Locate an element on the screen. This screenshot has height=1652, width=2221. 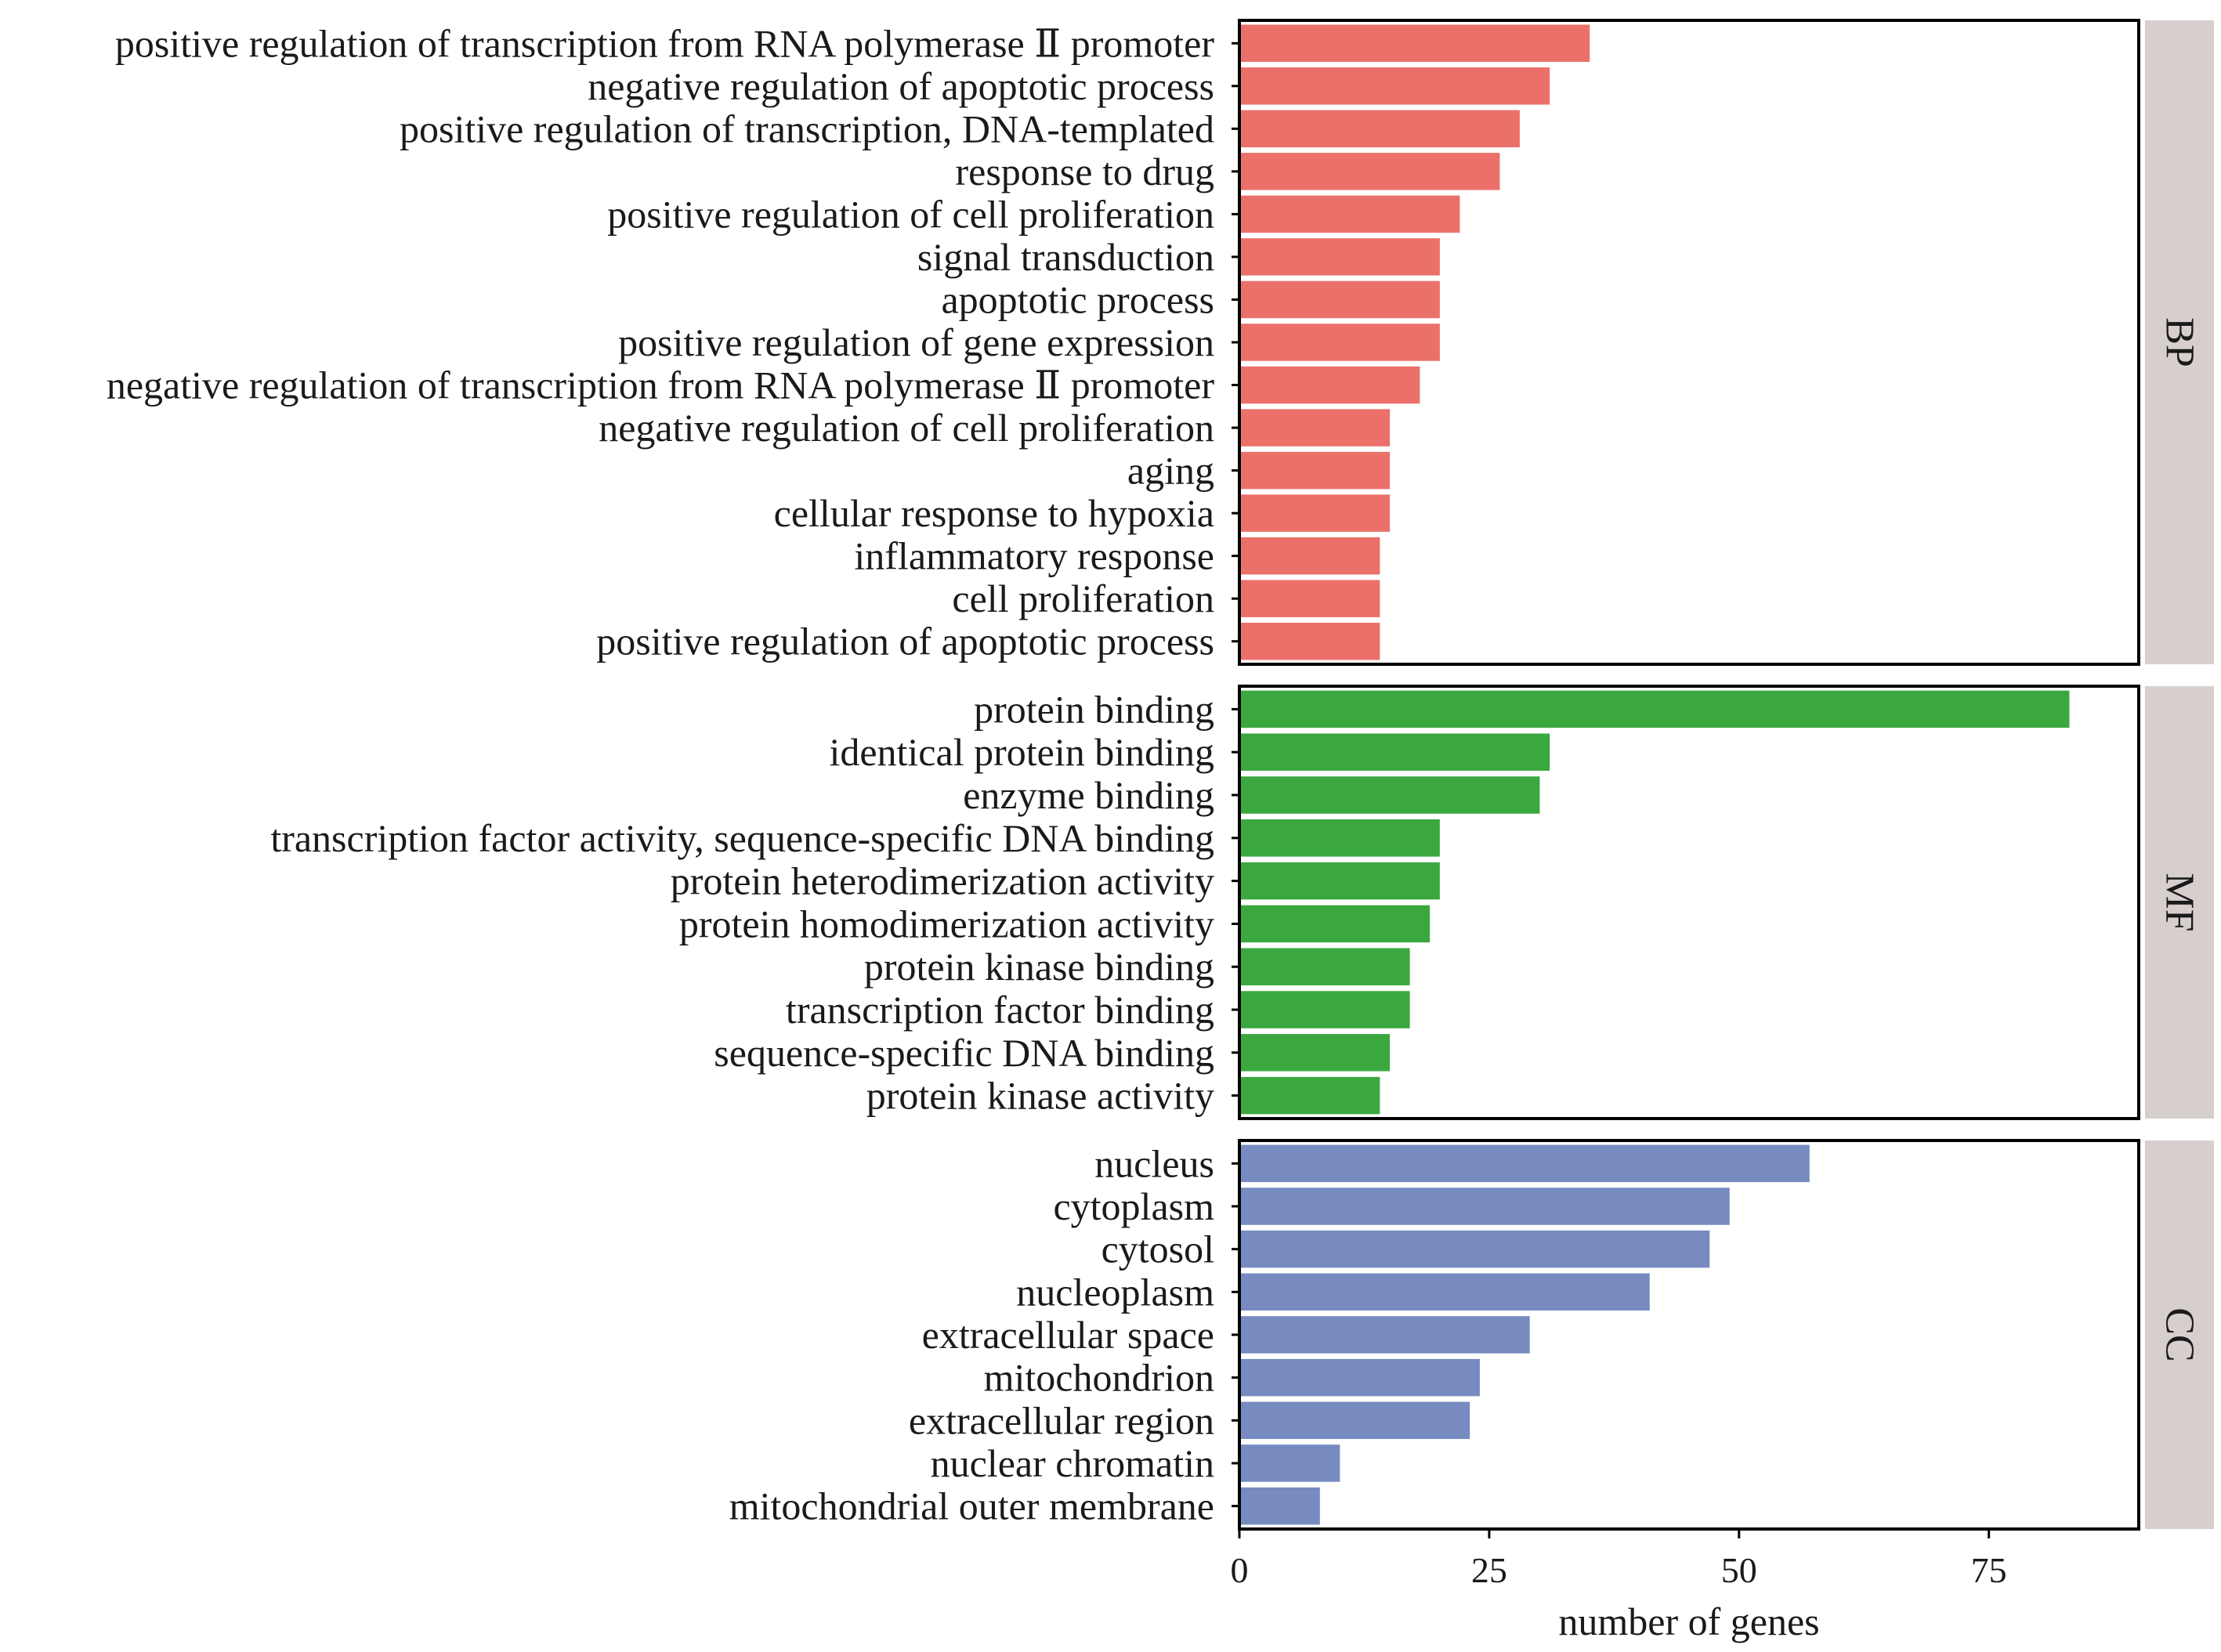
category-label-mf-7: transcription factor binding is located at coordinates (1000, 1010).